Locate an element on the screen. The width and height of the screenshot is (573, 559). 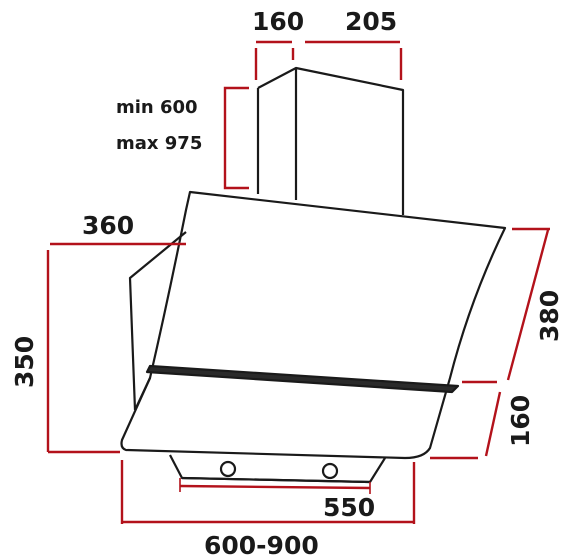
chimney-outline is located at coordinates (330, 140).